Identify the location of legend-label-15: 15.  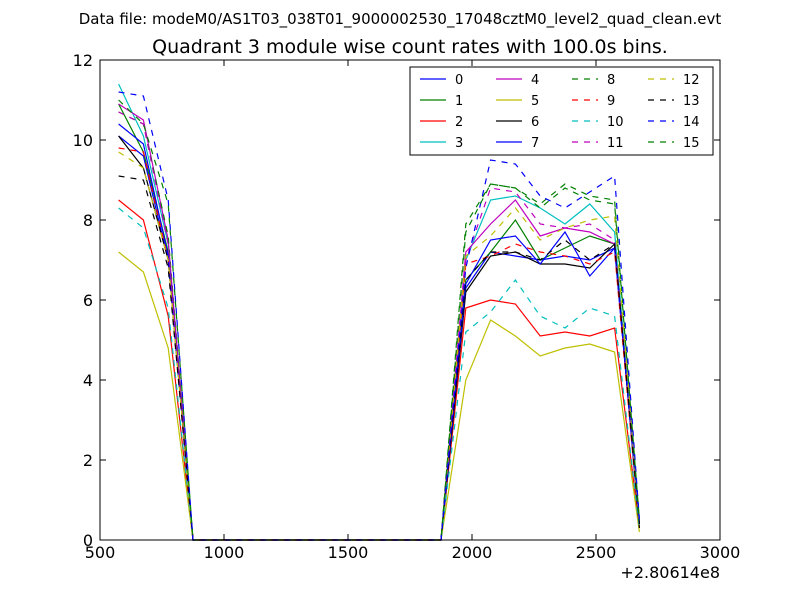
(691, 143).